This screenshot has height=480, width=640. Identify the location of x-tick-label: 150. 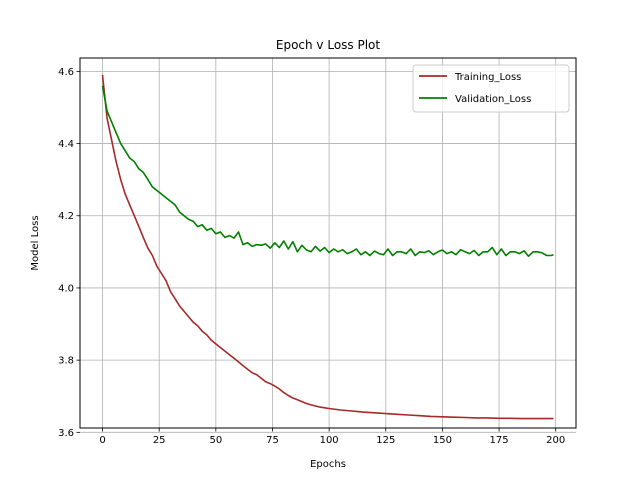
(442, 440).